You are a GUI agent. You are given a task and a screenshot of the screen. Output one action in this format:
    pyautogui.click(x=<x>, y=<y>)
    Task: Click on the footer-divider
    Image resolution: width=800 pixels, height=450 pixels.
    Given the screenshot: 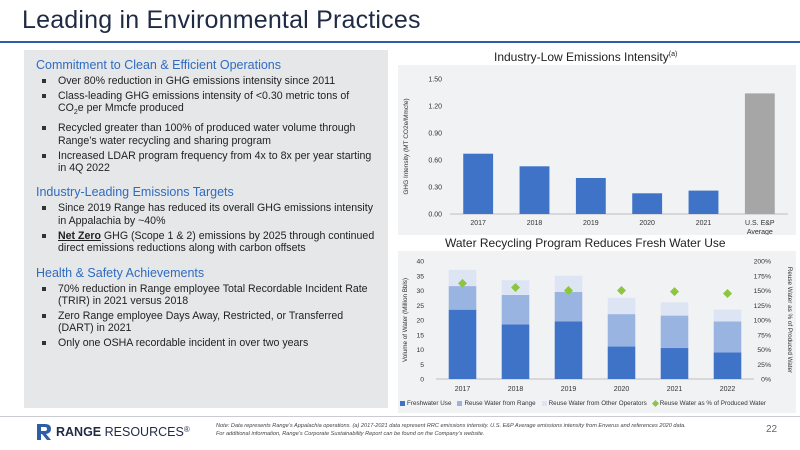 What is the action you would take?
    pyautogui.click(x=400, y=416)
    